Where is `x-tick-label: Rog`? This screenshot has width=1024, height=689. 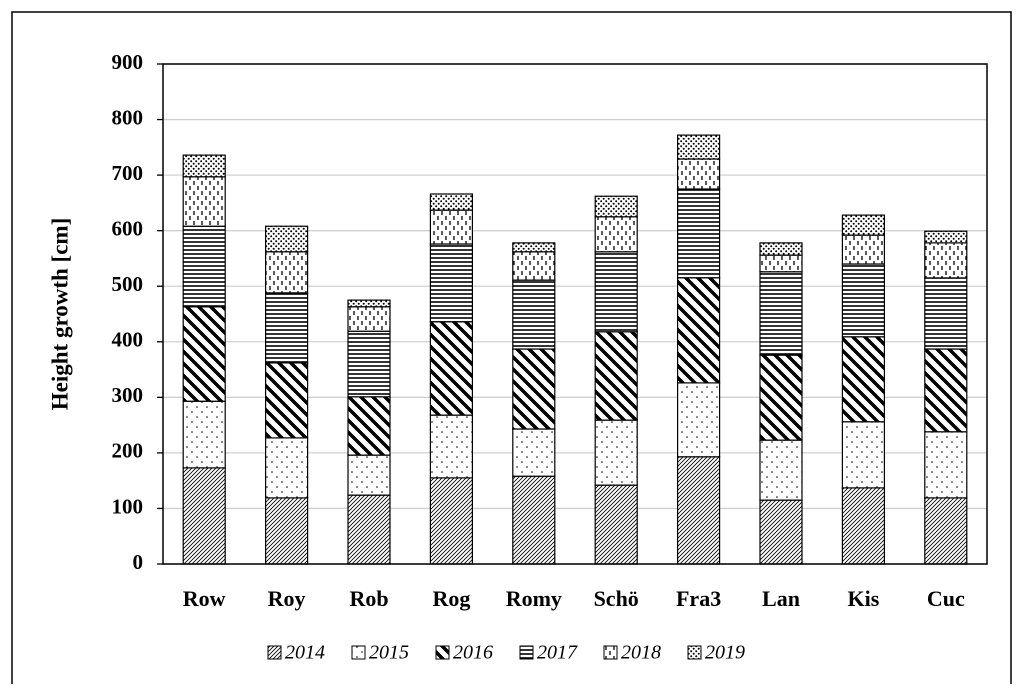
x-tick-label: Rog is located at coordinates (451, 598).